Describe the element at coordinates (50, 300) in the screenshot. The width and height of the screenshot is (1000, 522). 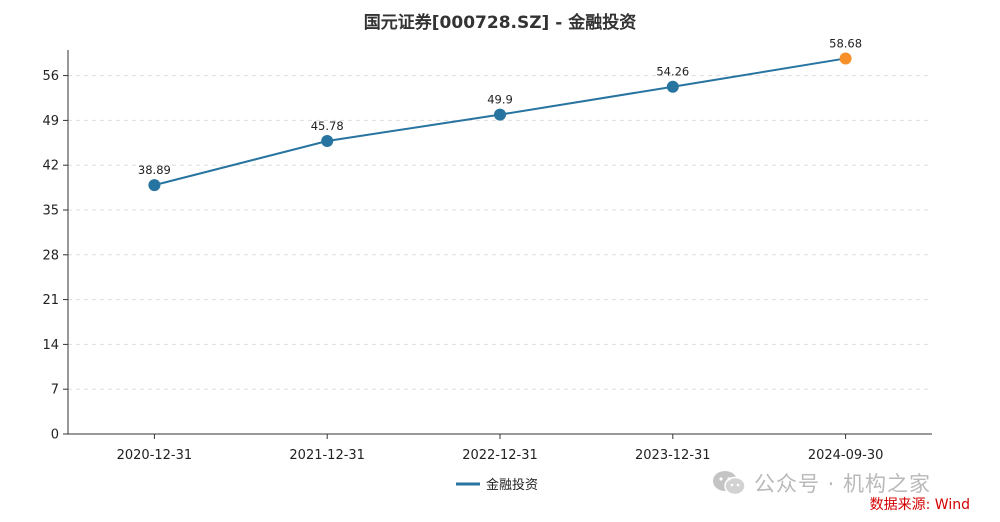
I see `y-tick-label: 21` at that location.